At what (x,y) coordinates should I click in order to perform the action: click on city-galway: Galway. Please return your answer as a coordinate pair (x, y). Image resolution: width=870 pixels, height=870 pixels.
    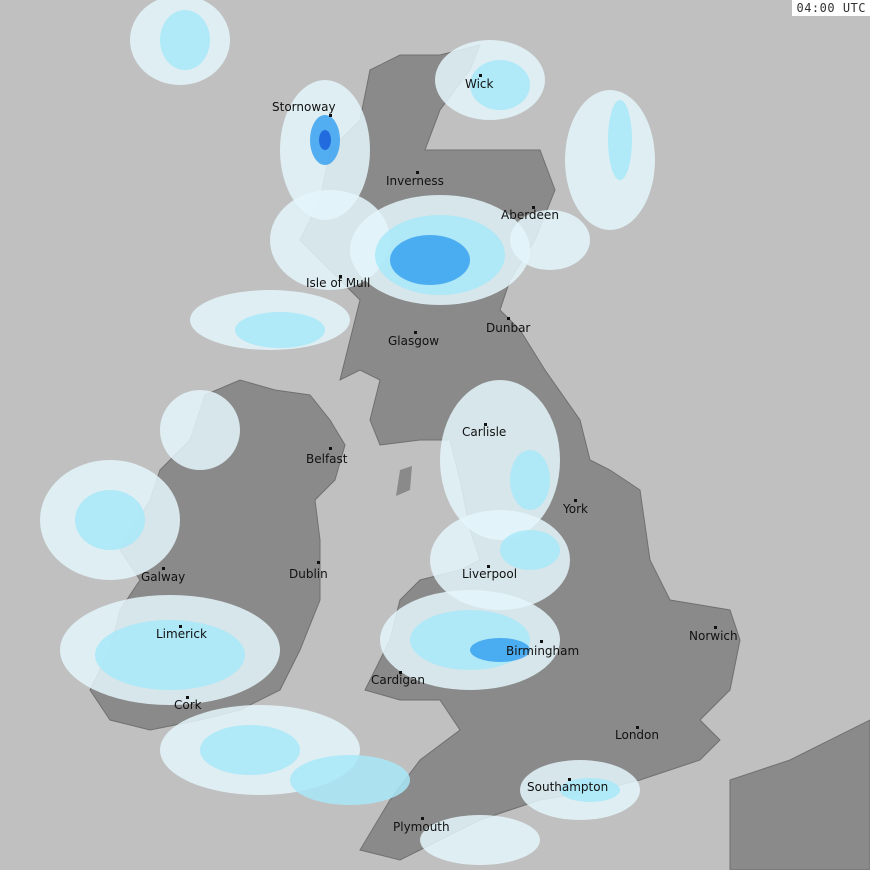
    Looking at the image, I should click on (163, 575).